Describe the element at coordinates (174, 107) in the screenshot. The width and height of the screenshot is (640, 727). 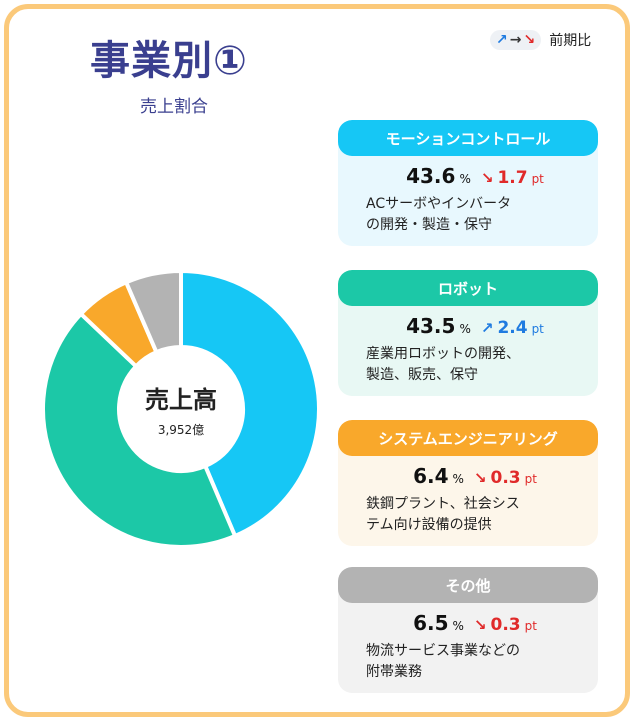
I see `page-subtitle: 売上割合` at that location.